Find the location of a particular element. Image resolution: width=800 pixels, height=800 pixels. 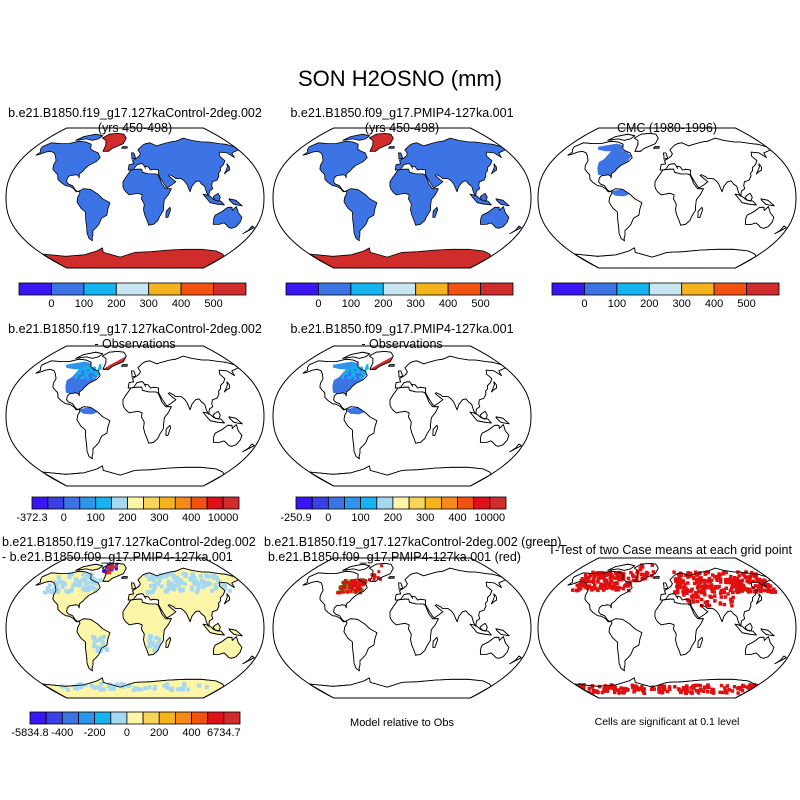

colorbar-p2: 0 100 200 300 400 500 is located at coordinates (399, 296).